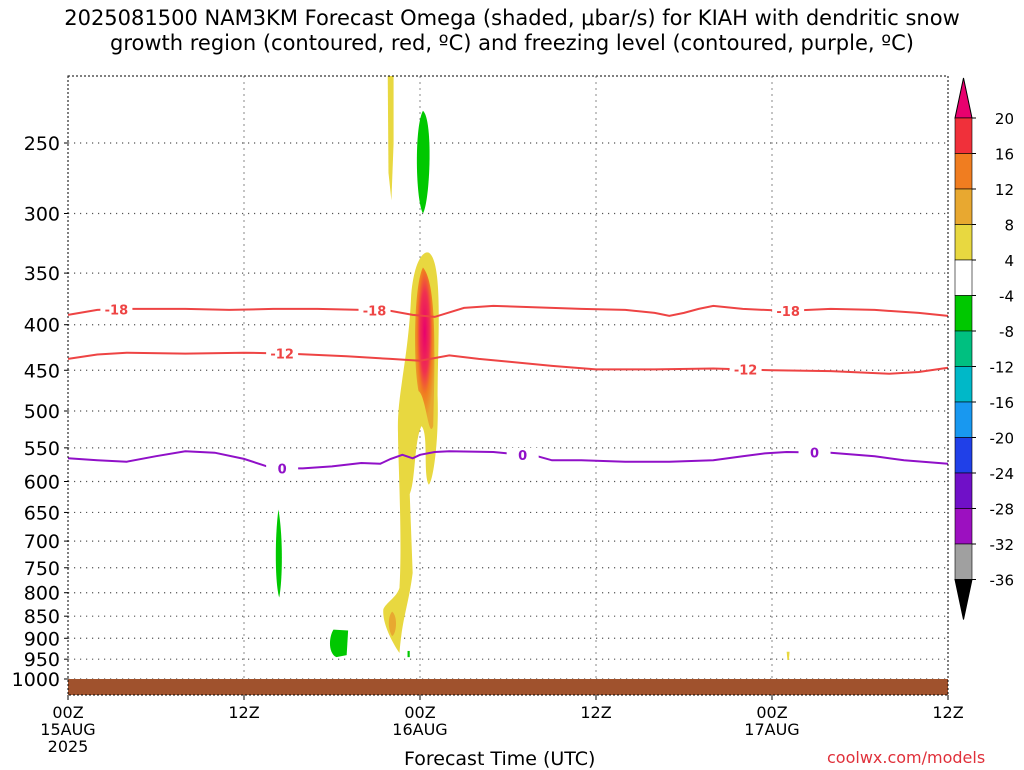  I want to click on omega-region-mid-green, so click(278, 553).